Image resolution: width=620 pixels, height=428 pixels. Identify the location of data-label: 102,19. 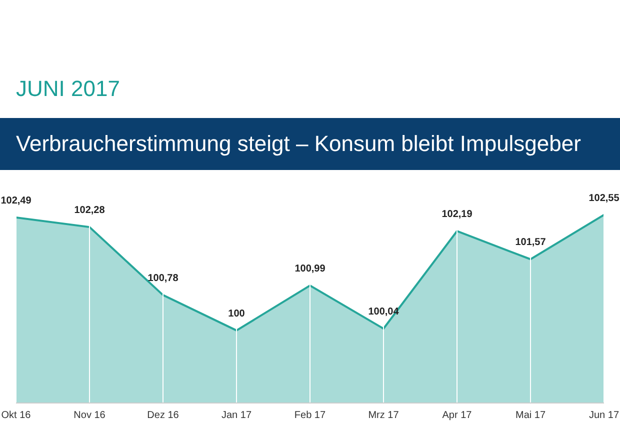
(457, 214).